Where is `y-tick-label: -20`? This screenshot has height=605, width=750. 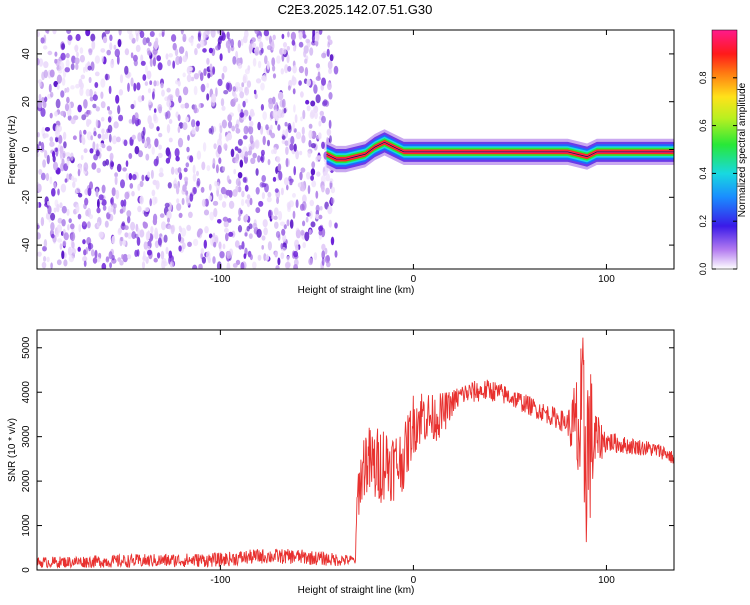 y-tick-label: -20 is located at coordinates (26, 197).